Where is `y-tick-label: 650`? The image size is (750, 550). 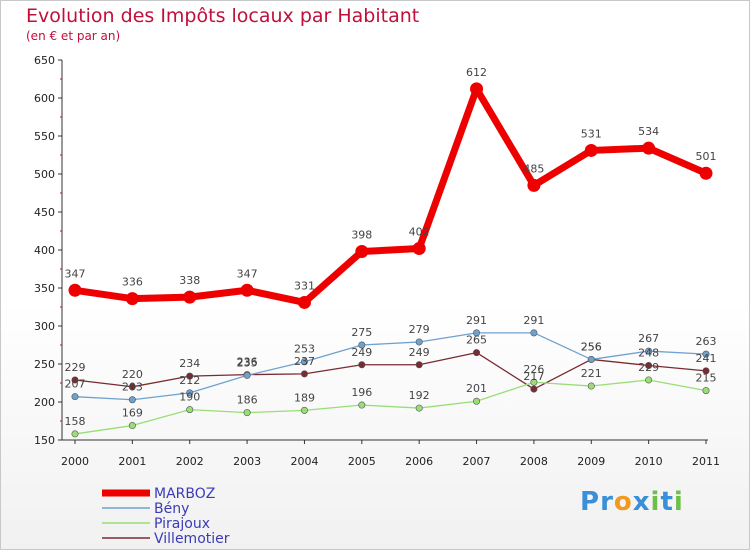
y-tick-label: 650 is located at coordinates (44, 60).